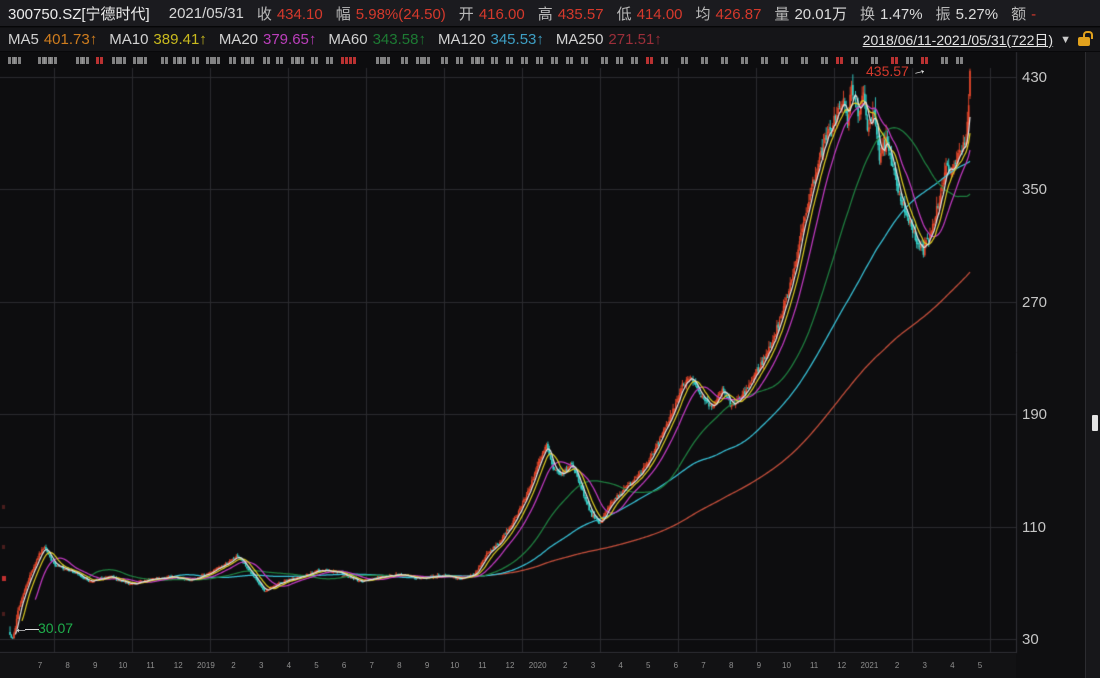 The height and width of the screenshot is (678, 1100). I want to click on quote-item: 量 20.01万, so click(810, 13).